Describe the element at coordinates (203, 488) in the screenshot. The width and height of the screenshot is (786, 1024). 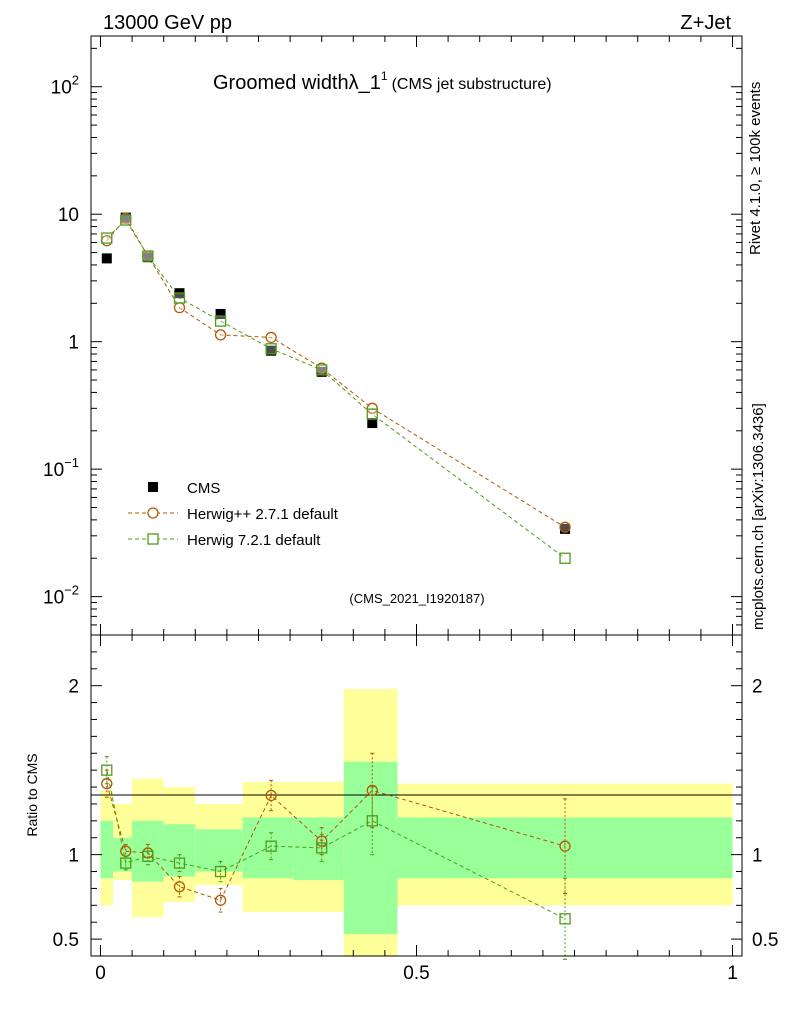
I see `legend-cms-label: CMS` at that location.